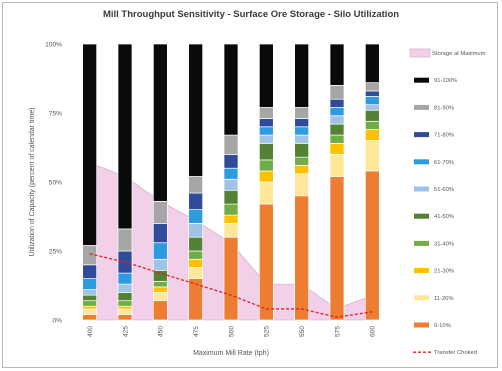  What do you see at coordinates (196, 230) in the screenshot?
I see `bar-475-51-60%` at bounding box center [196, 230].